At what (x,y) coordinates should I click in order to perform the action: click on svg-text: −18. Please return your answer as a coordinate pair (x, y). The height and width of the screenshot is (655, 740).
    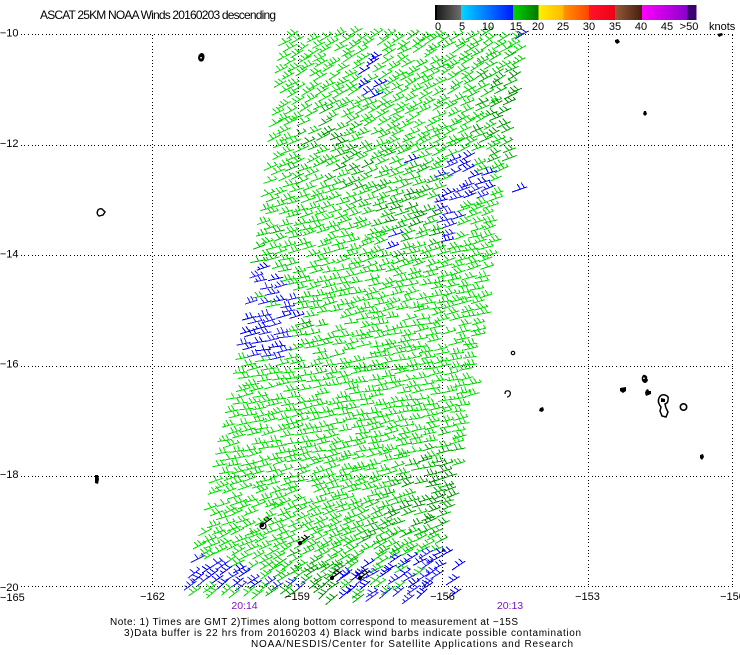
    Looking at the image, I should click on (9, 475).